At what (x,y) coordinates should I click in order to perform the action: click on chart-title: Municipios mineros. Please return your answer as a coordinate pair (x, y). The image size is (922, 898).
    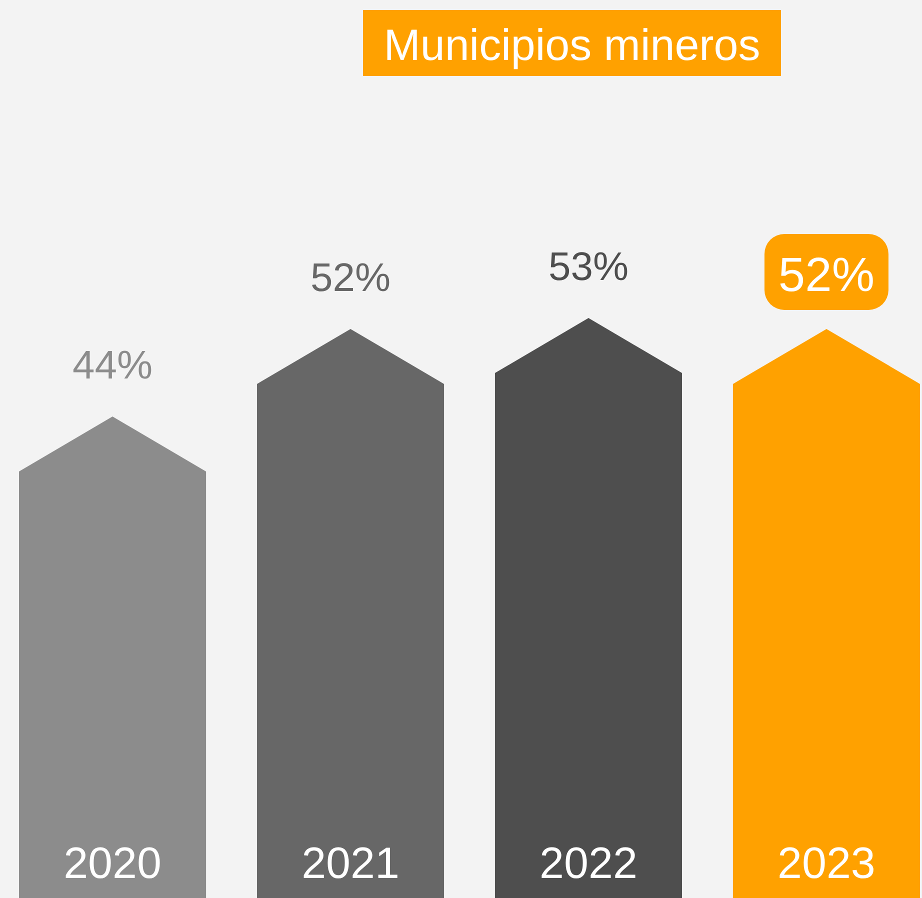
    Looking at the image, I should click on (572, 45).